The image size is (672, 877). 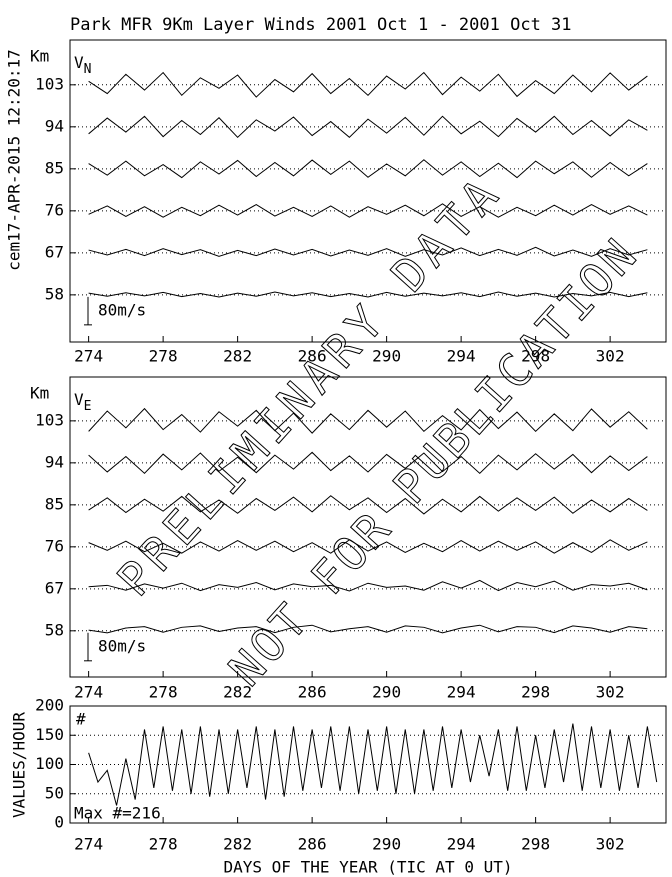 What do you see at coordinates (49, 763) in the screenshot?
I see `y-tick-label: 100` at bounding box center [49, 763].